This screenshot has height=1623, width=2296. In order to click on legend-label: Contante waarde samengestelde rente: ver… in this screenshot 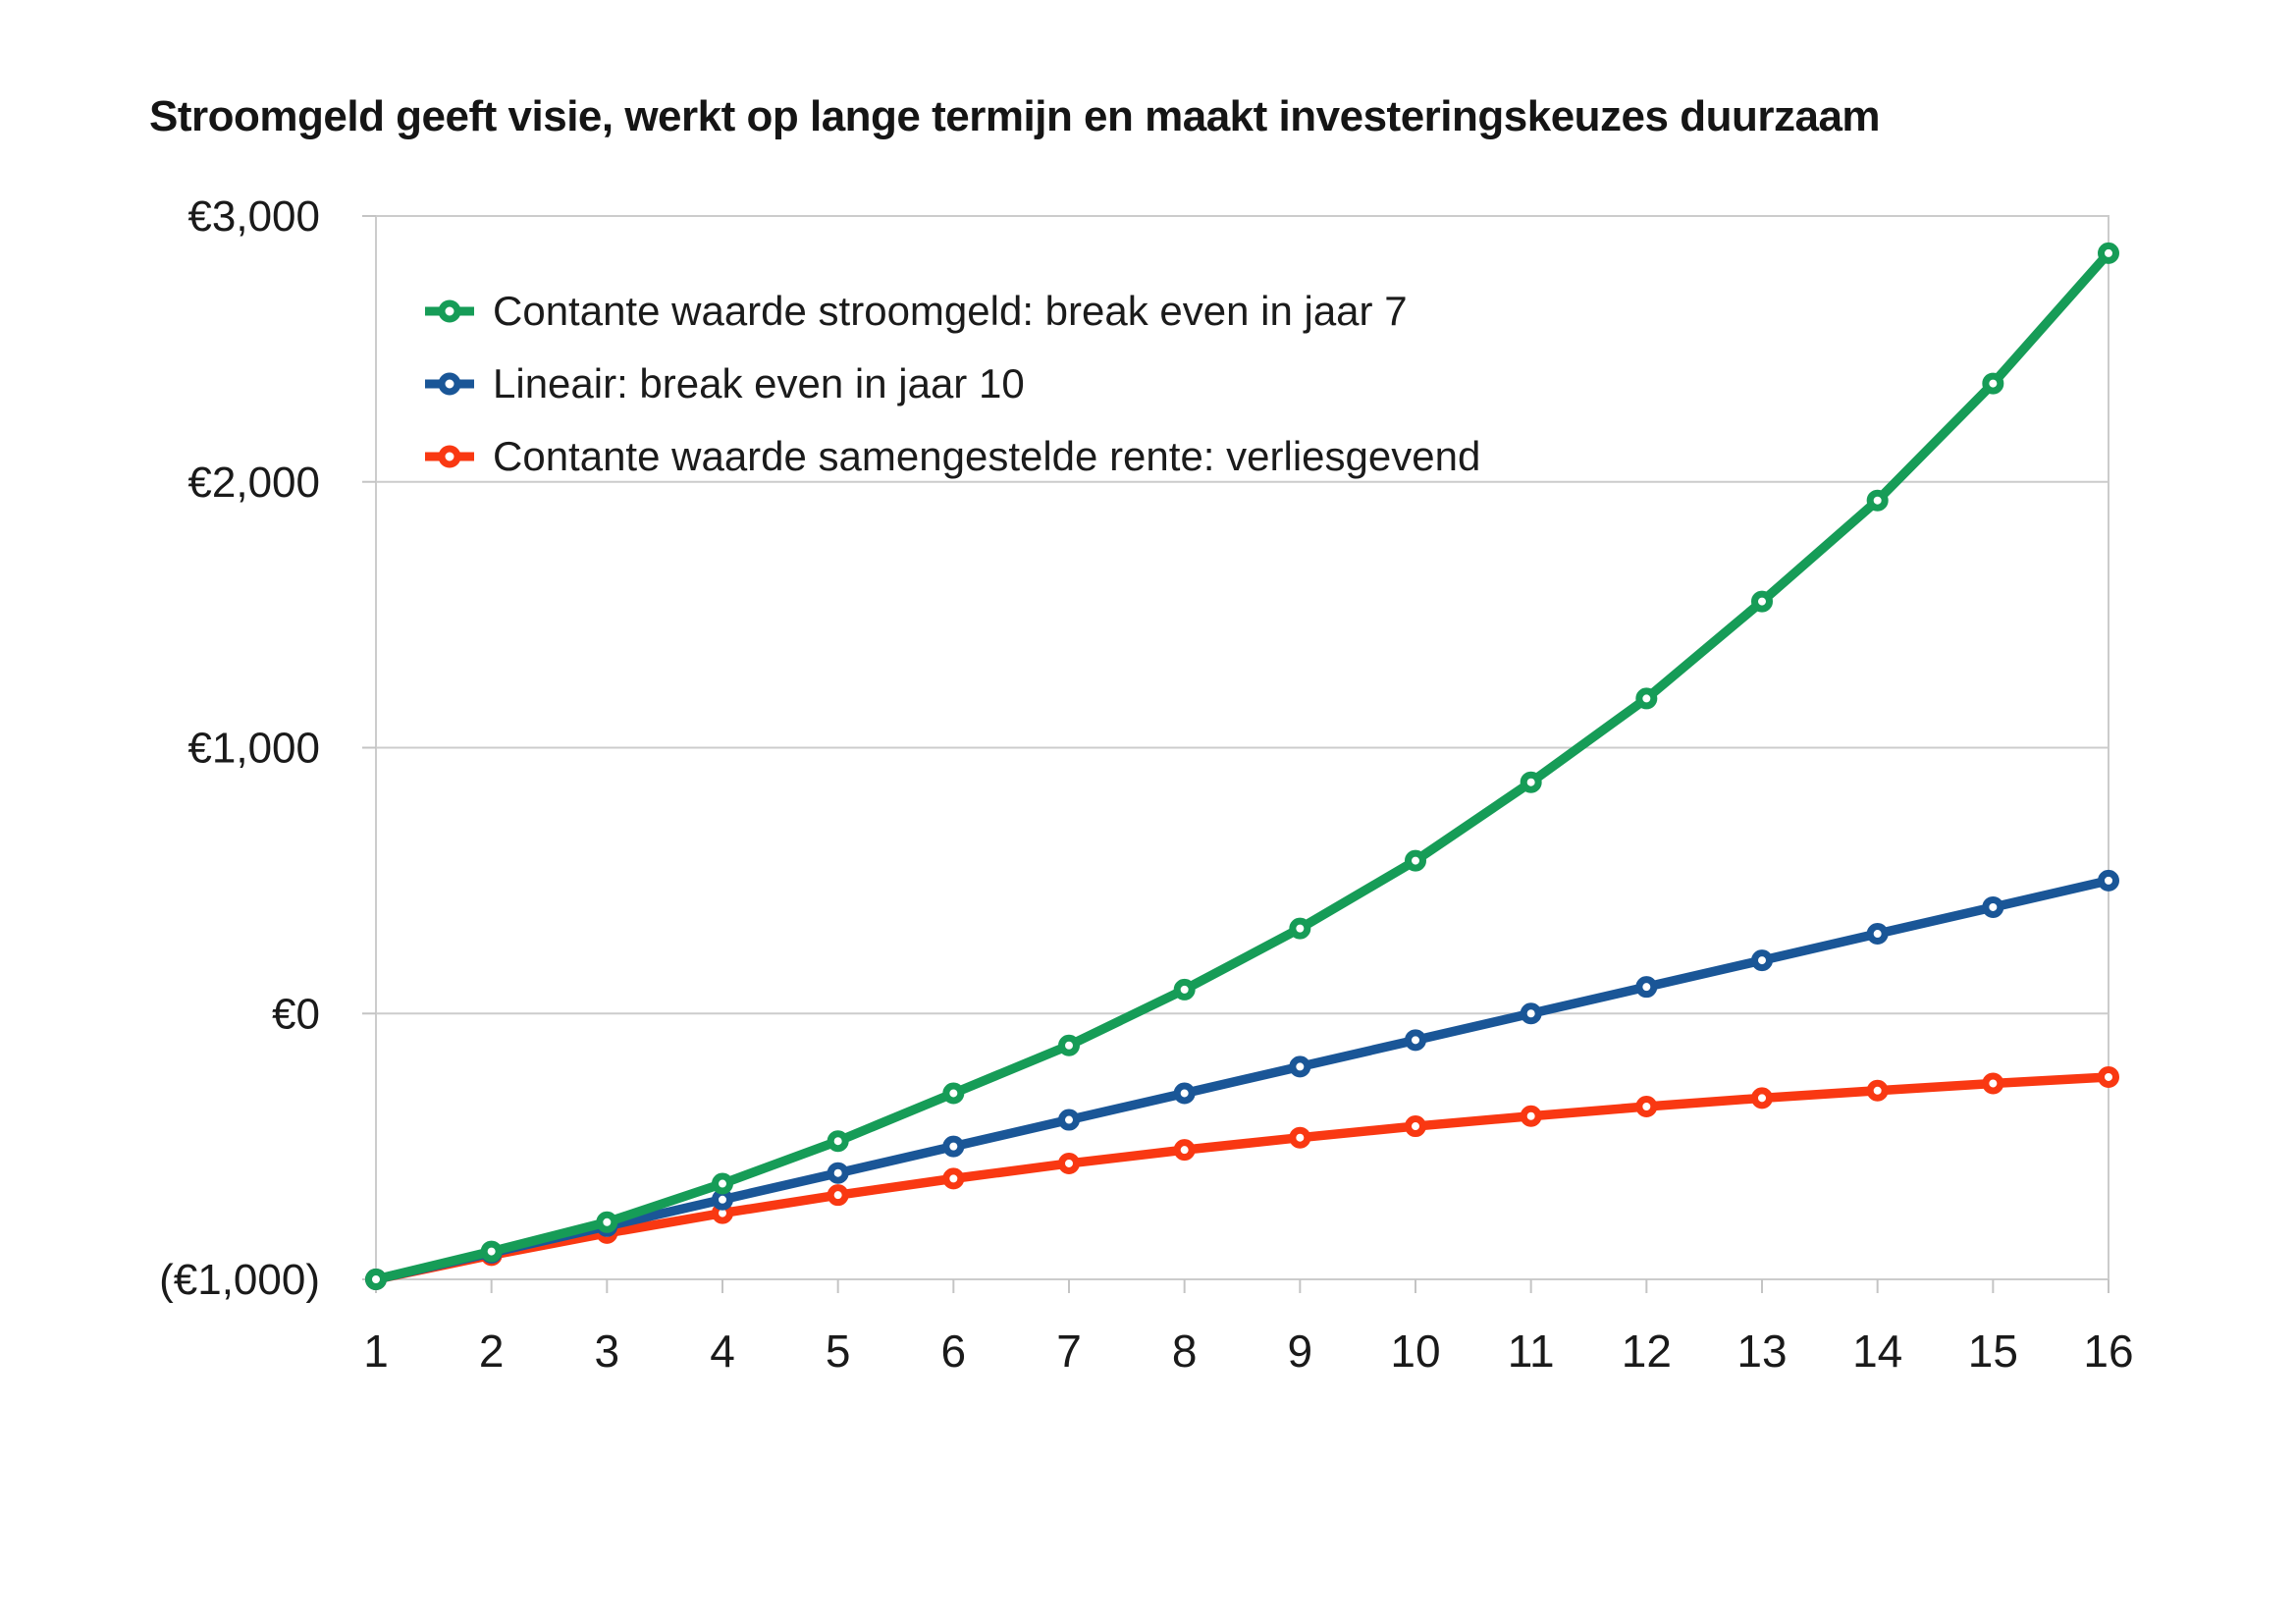, I will do `click(987, 456)`.